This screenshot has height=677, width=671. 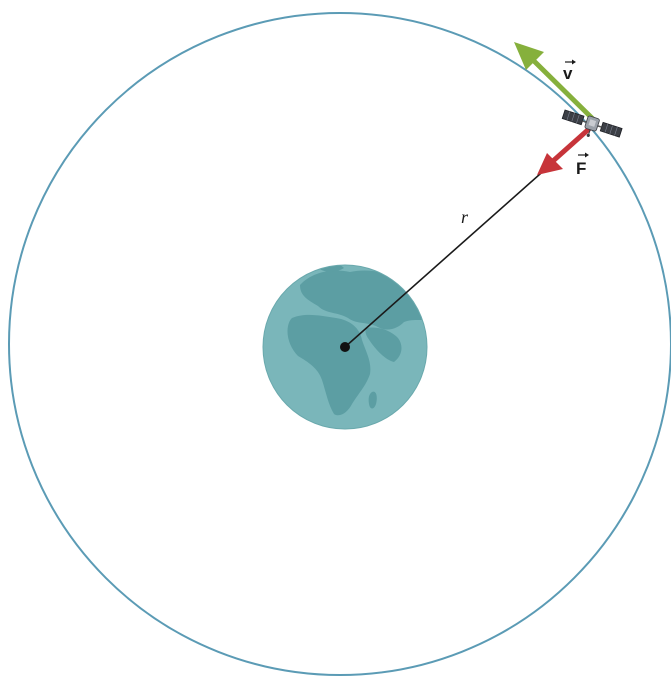 What do you see at coordinates (592, 123) in the screenshot?
I see `satellite-icon` at bounding box center [592, 123].